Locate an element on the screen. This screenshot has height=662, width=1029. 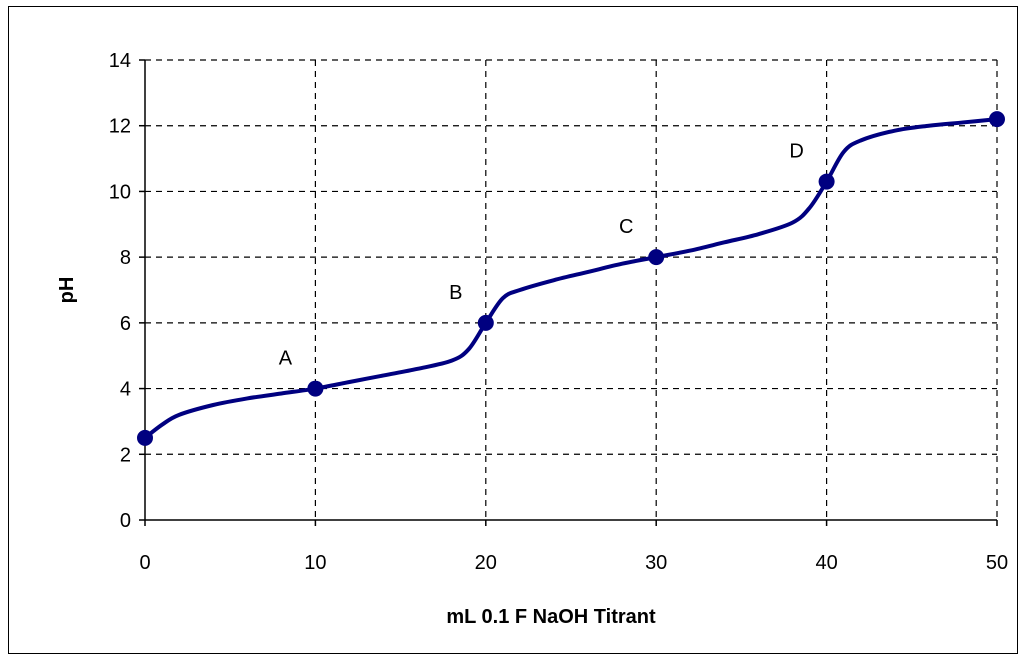
y-tick-label: 12 is located at coordinates (120, 127).